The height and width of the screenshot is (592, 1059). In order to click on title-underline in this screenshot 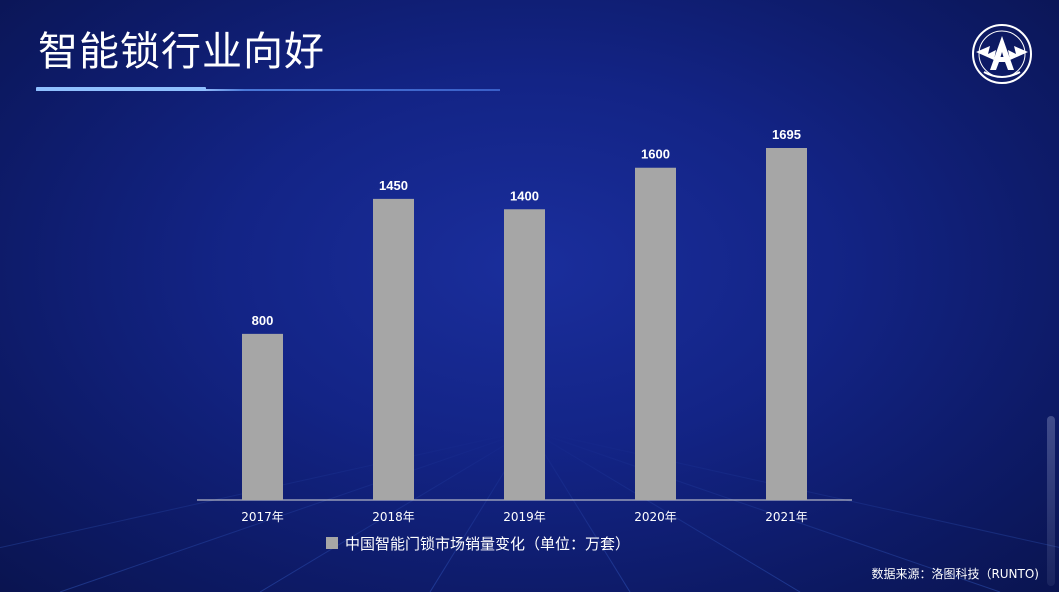, I will do `click(268, 90)`.